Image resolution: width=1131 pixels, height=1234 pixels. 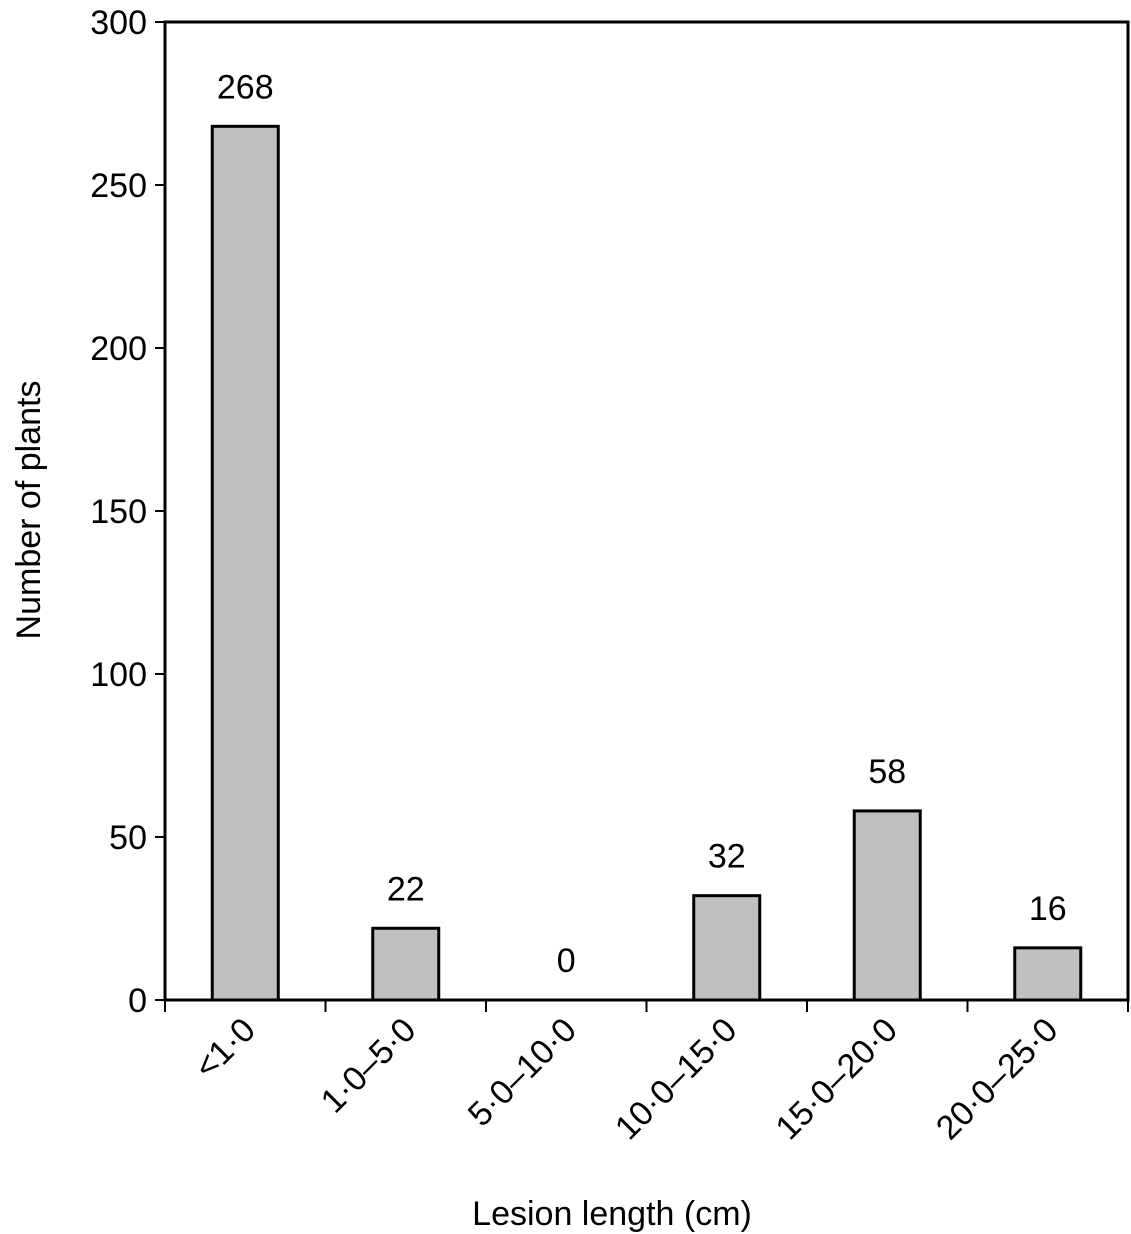 What do you see at coordinates (997, 1079) in the screenshot?
I see `x-tick-label: 20·0–25·0` at bounding box center [997, 1079].